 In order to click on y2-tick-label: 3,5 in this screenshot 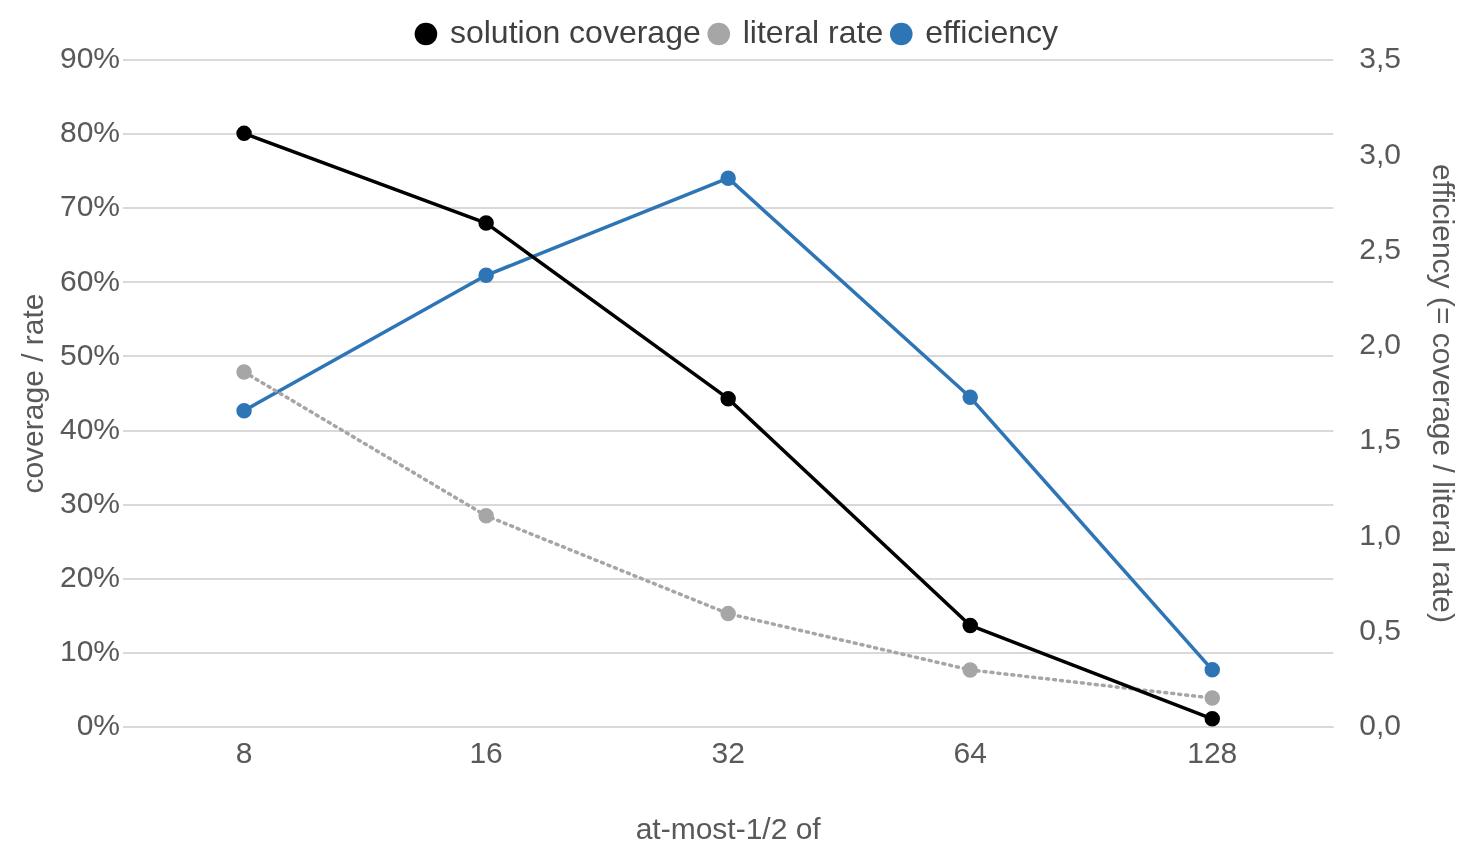, I will do `click(1380, 58)`.